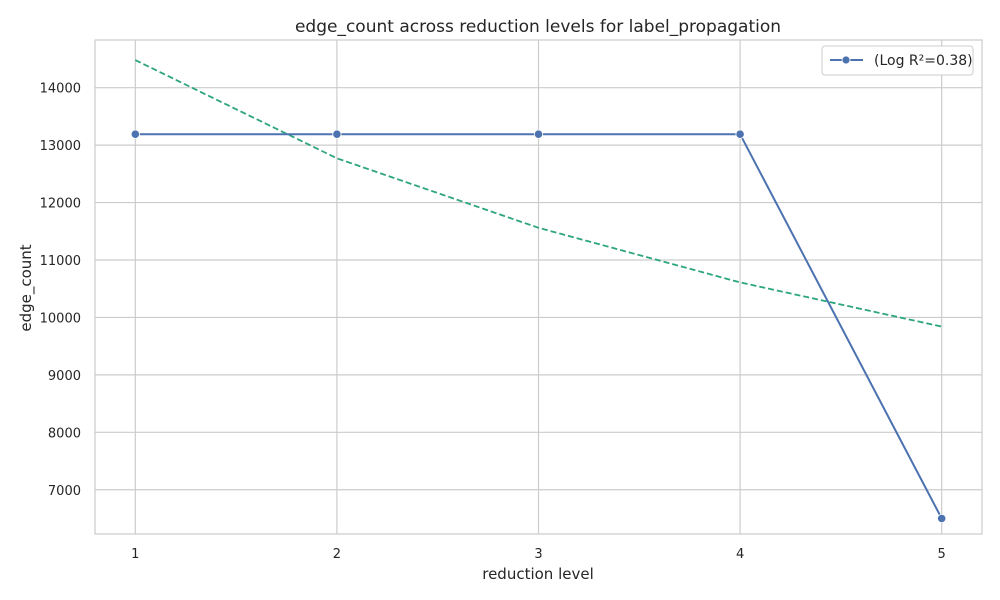 Image resolution: width=1000 pixels, height=600 pixels. Describe the element at coordinates (135, 554) in the screenshot. I see `x-tick-label: 1` at that location.